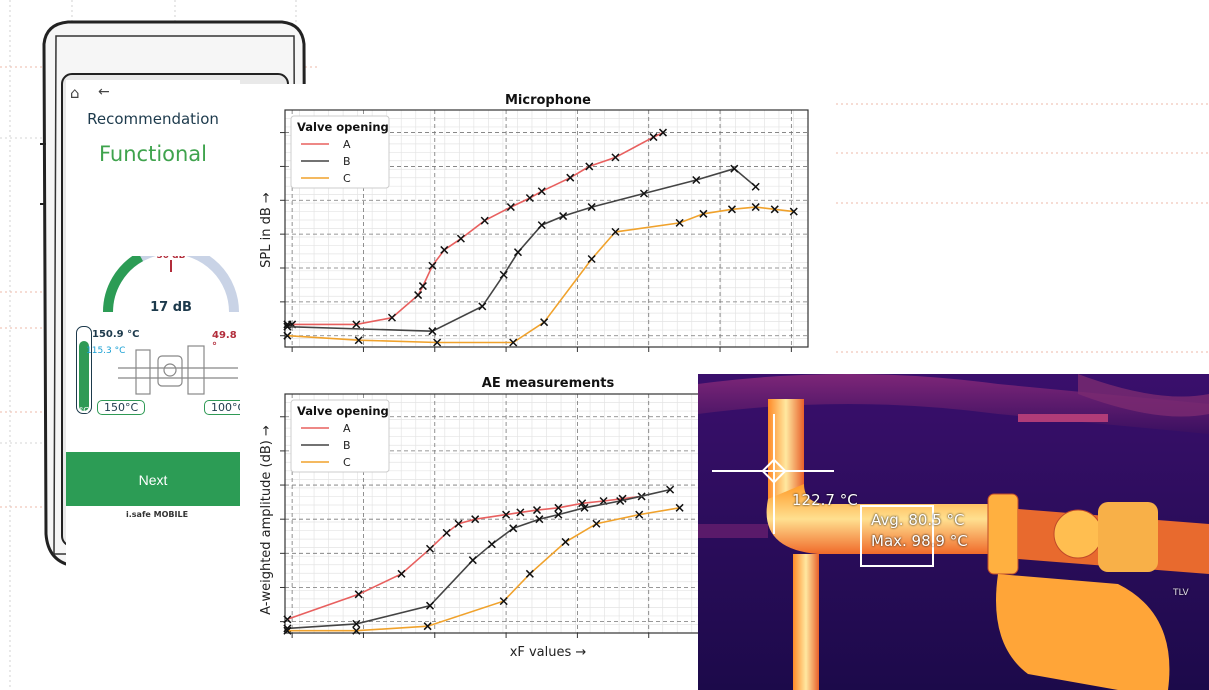 This screenshot has width=1209, height=690. Describe the element at coordinates (121, 407) in the screenshot. I see `temperature-pill-left: 150°C` at that location.